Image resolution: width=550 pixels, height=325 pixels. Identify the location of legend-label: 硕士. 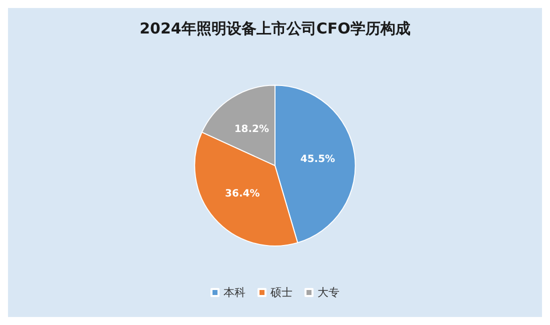
(281, 292).